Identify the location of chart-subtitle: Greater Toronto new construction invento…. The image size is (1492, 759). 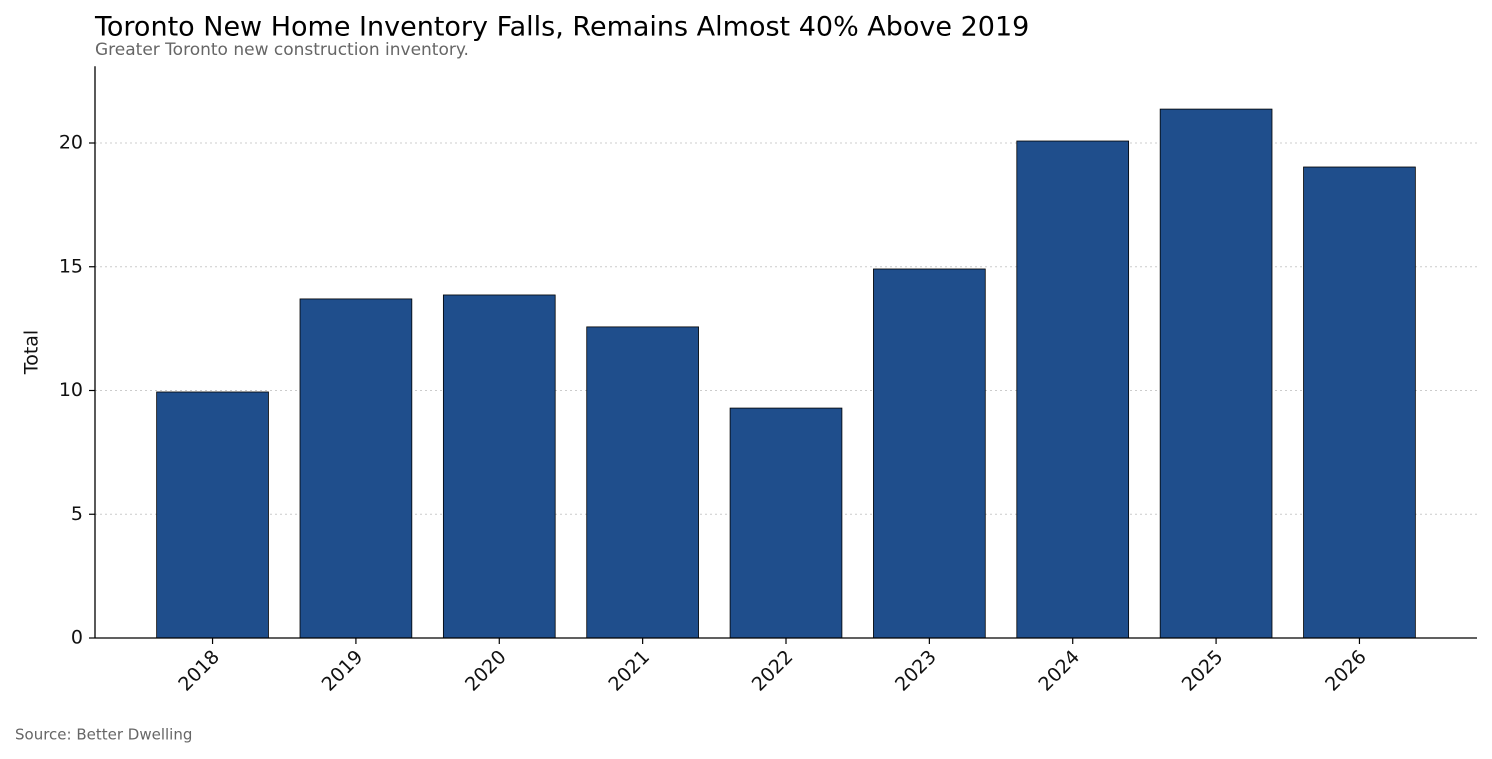
(282, 50).